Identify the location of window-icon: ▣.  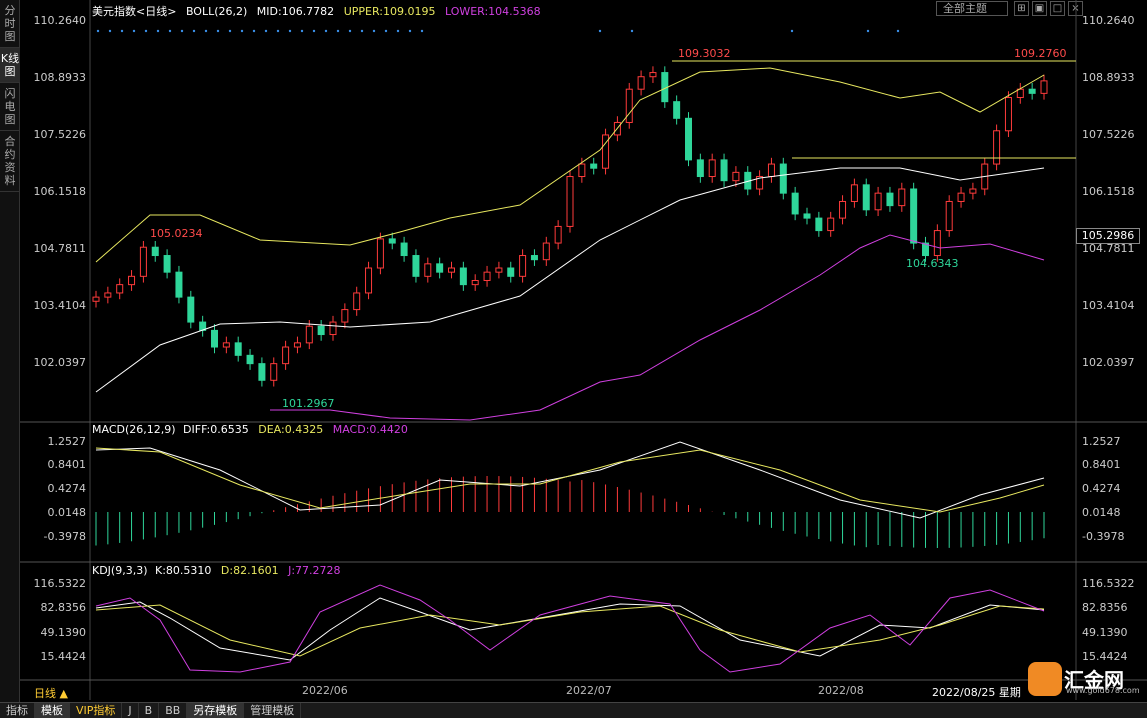
(1039, 8).